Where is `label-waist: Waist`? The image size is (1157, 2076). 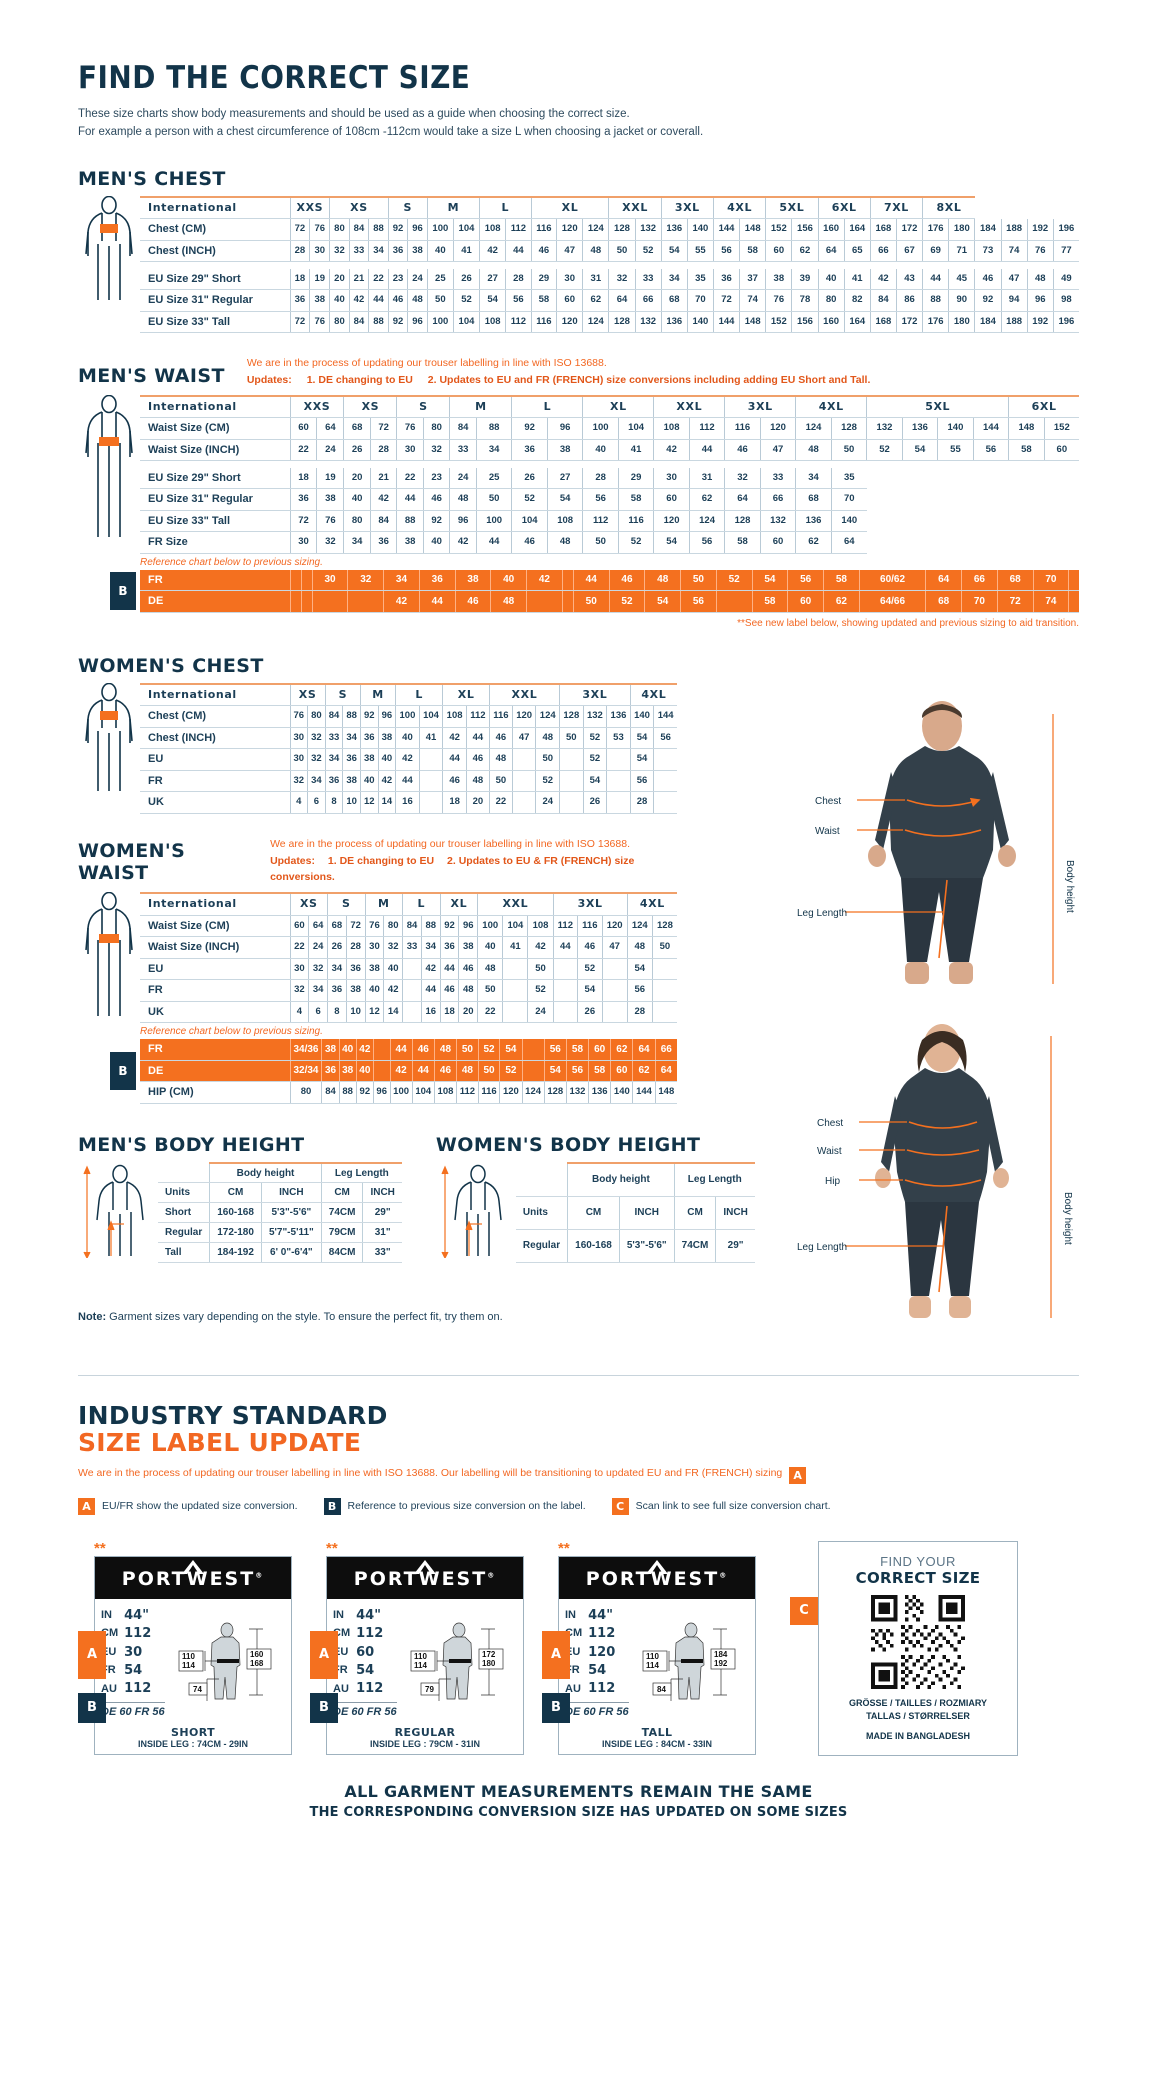 label-waist: Waist is located at coordinates (827, 831).